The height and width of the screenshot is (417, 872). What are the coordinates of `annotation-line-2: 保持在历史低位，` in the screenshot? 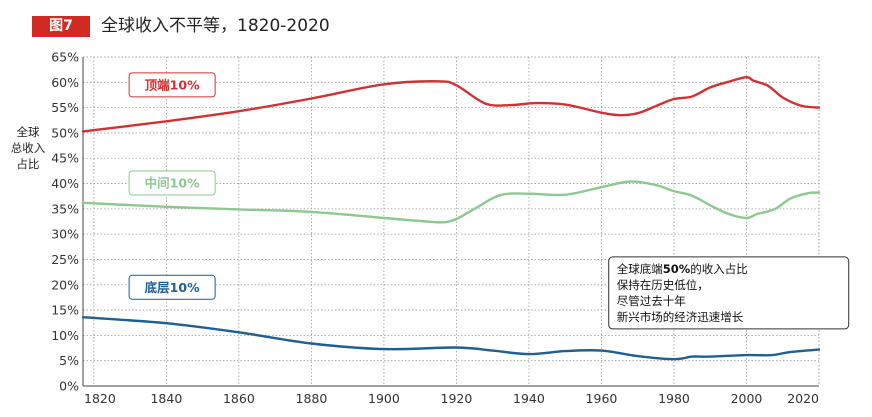 It's located at (663, 285).